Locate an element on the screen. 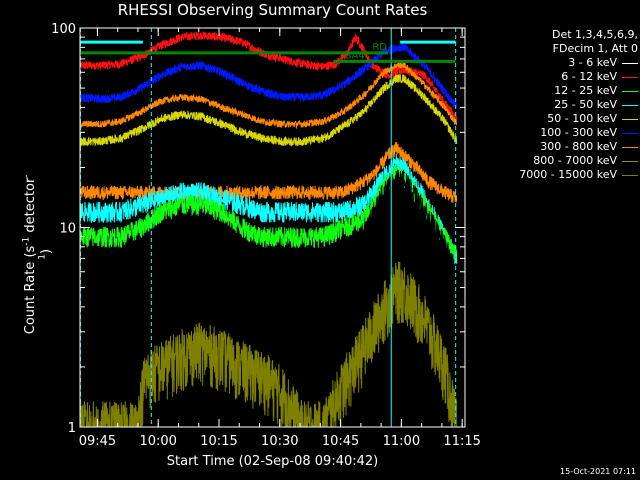 The image size is (640, 480). flag-bar-label-5: SA4 is located at coordinates (355, 55).